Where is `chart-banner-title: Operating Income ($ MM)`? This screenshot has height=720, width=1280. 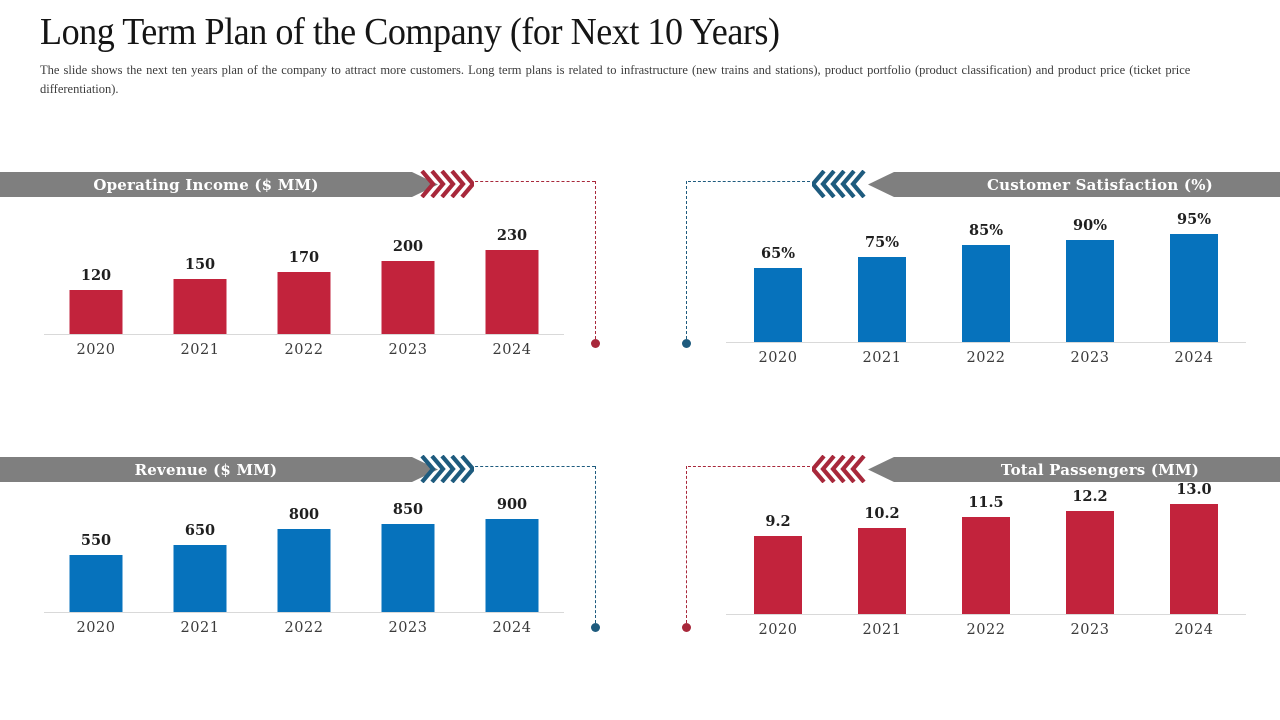 chart-banner-title: Operating Income ($ MM) is located at coordinates (206, 184).